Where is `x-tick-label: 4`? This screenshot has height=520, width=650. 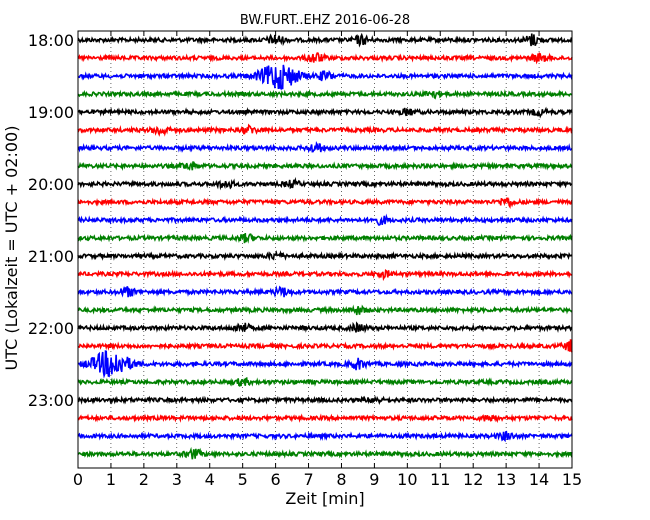 x-tick-label: 4 is located at coordinates (210, 479).